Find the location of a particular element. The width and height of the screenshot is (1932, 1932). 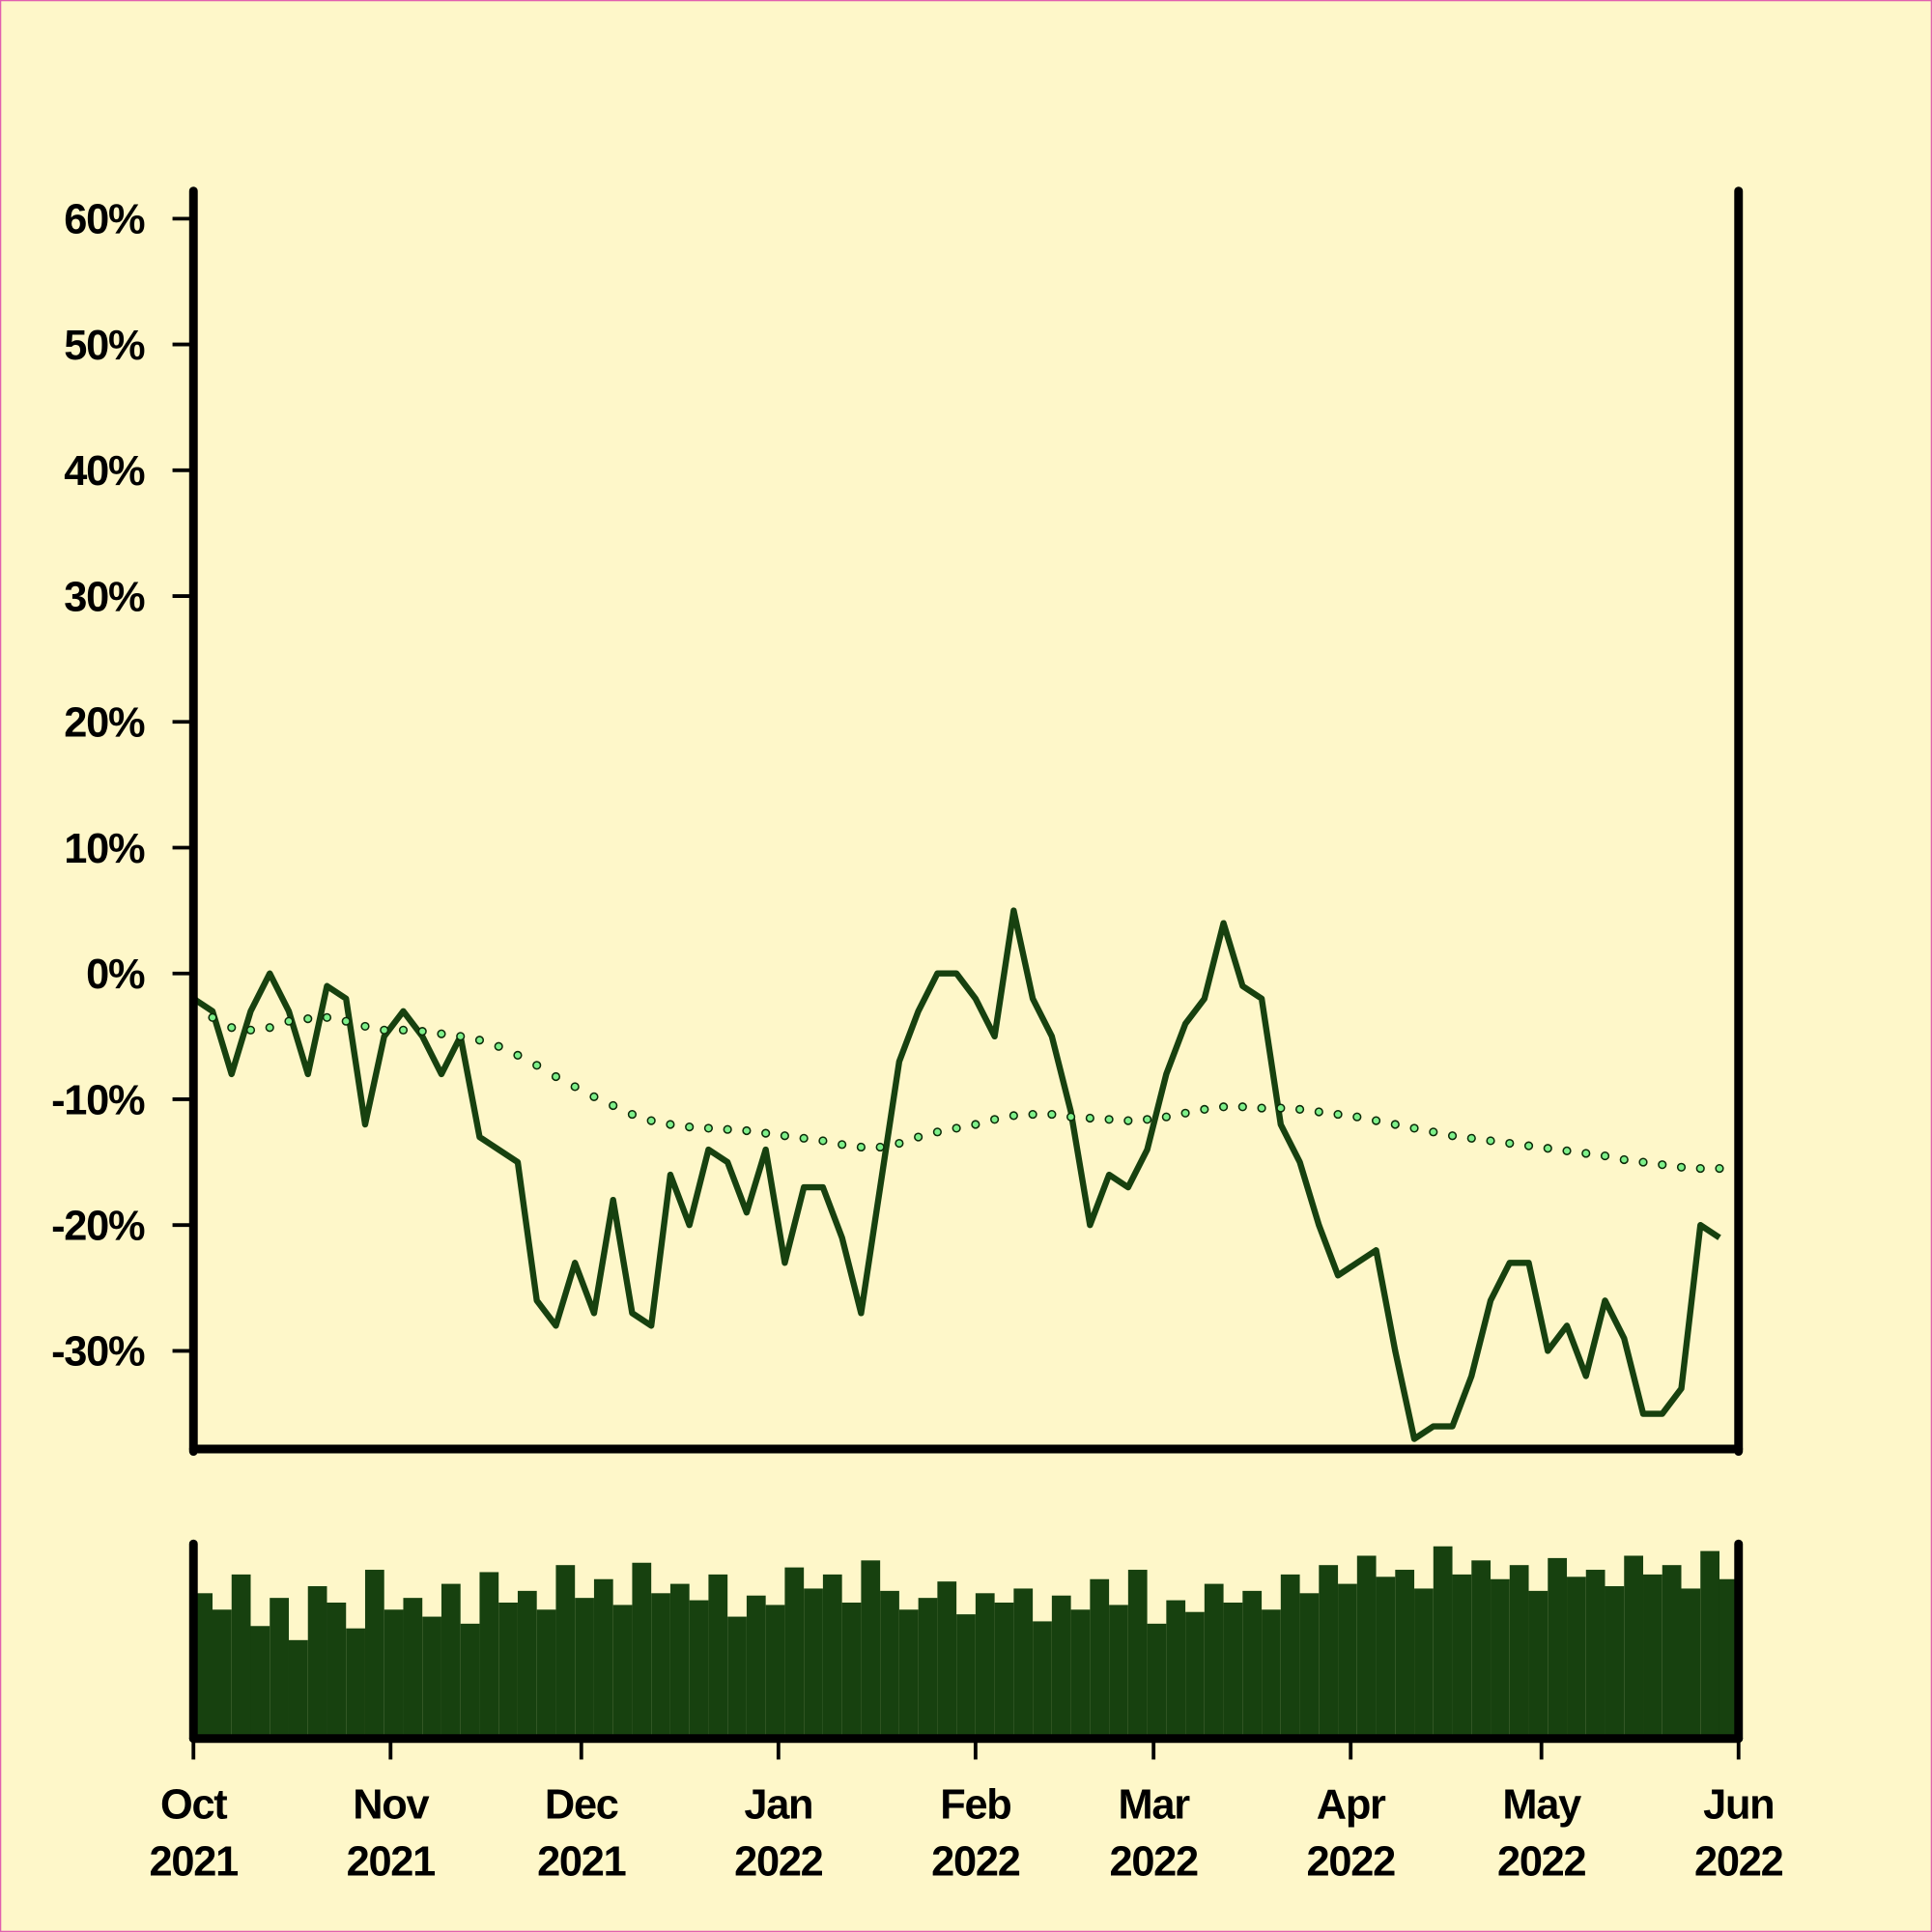

x-tick-label: Jun is located at coordinates (1738, 1805).